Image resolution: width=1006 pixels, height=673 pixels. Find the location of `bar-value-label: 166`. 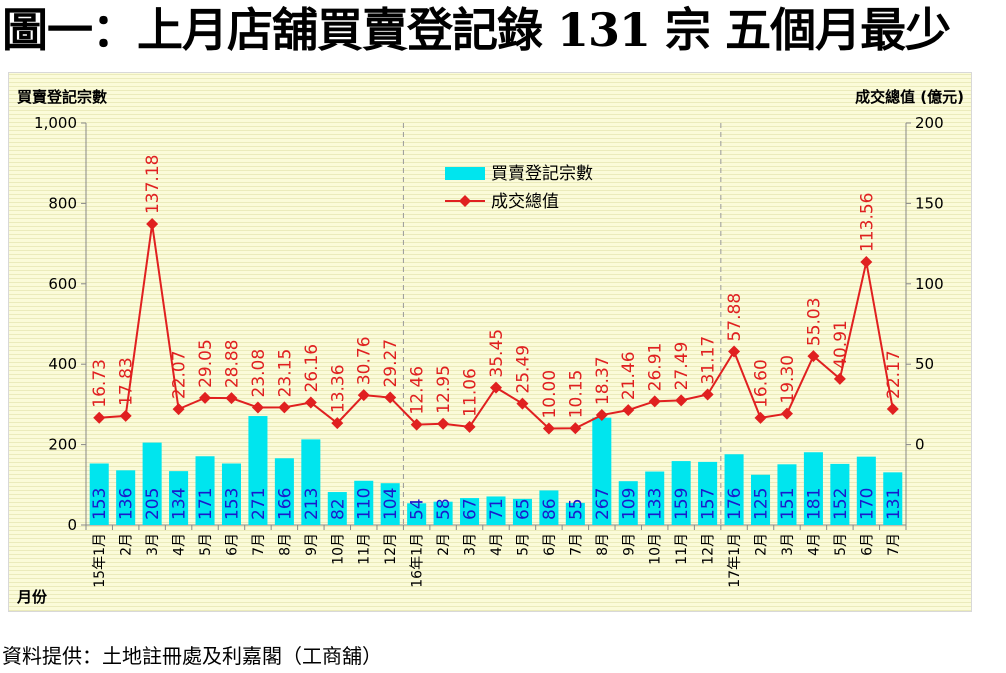

bar-value-label: 166 is located at coordinates (285, 504).